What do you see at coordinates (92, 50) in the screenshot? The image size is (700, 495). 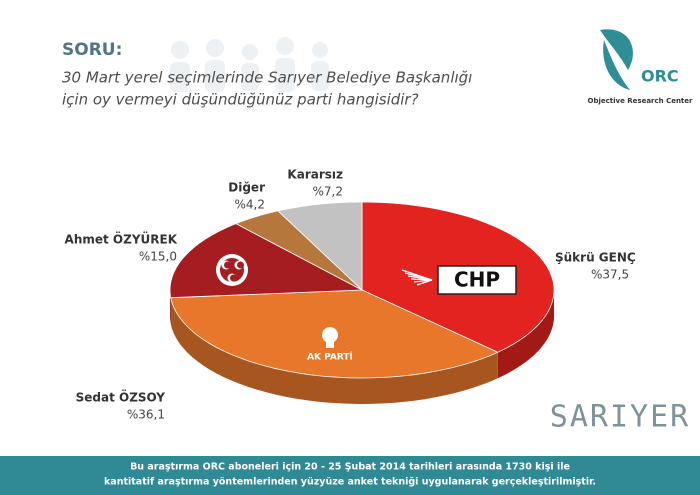 I see `question-label: SORU:` at bounding box center [92, 50].